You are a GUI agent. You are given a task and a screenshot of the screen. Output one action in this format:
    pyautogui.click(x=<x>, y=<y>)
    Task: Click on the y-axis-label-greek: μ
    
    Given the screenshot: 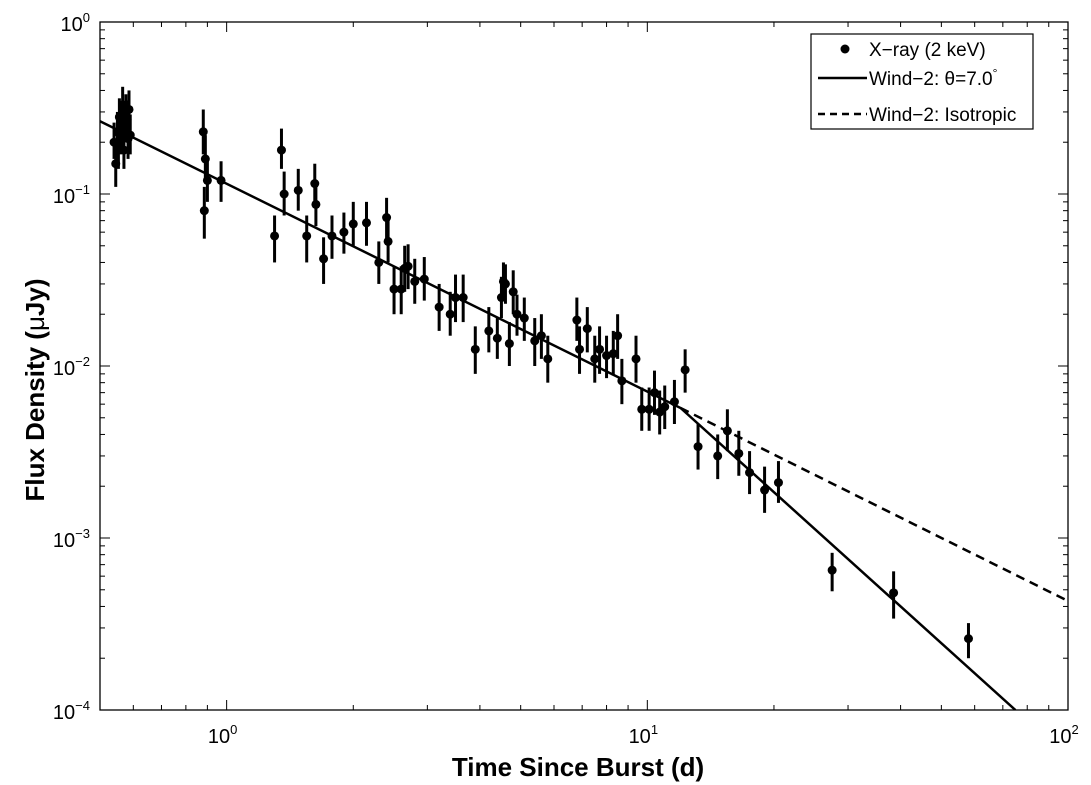 What is the action you would take?
    pyautogui.click(x=35, y=323)
    